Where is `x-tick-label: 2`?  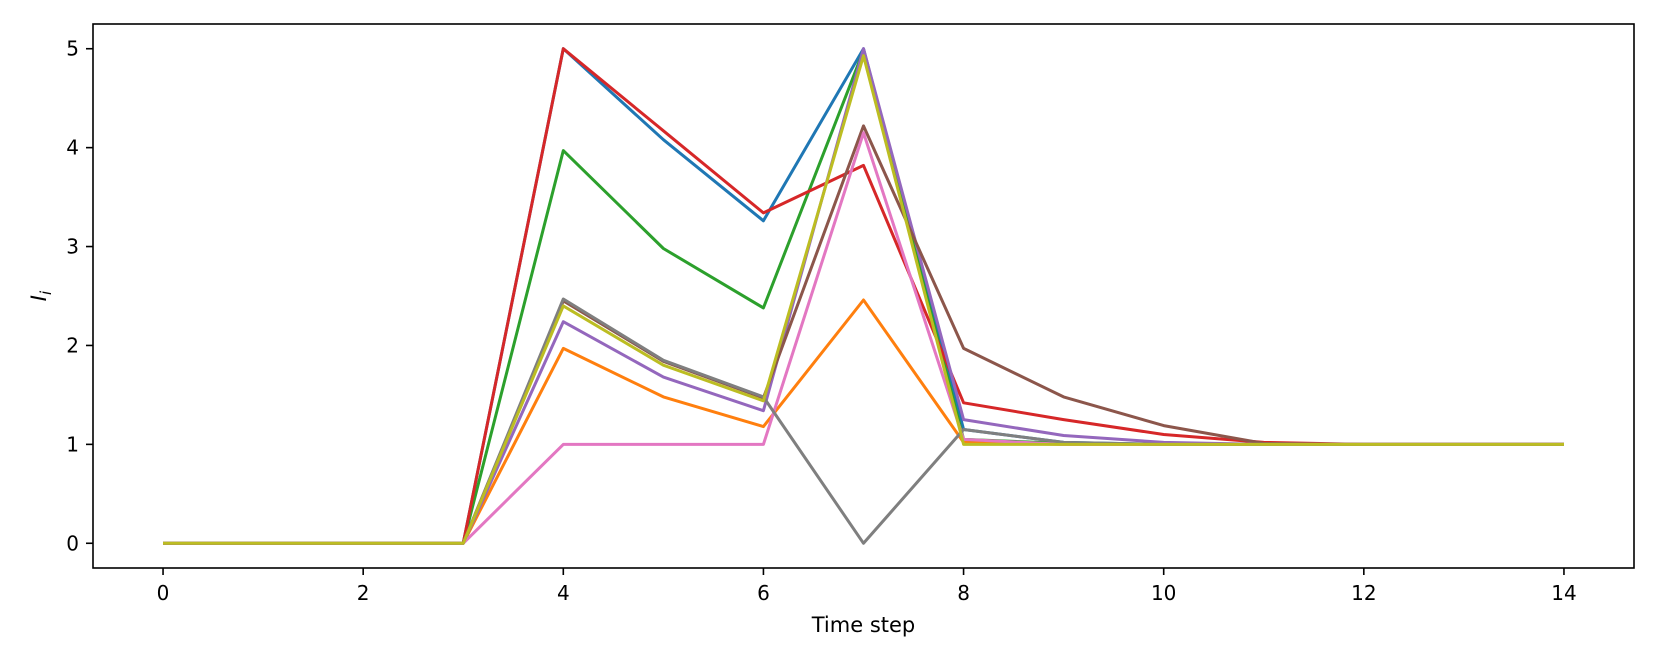 x-tick-label: 2 is located at coordinates (363, 593).